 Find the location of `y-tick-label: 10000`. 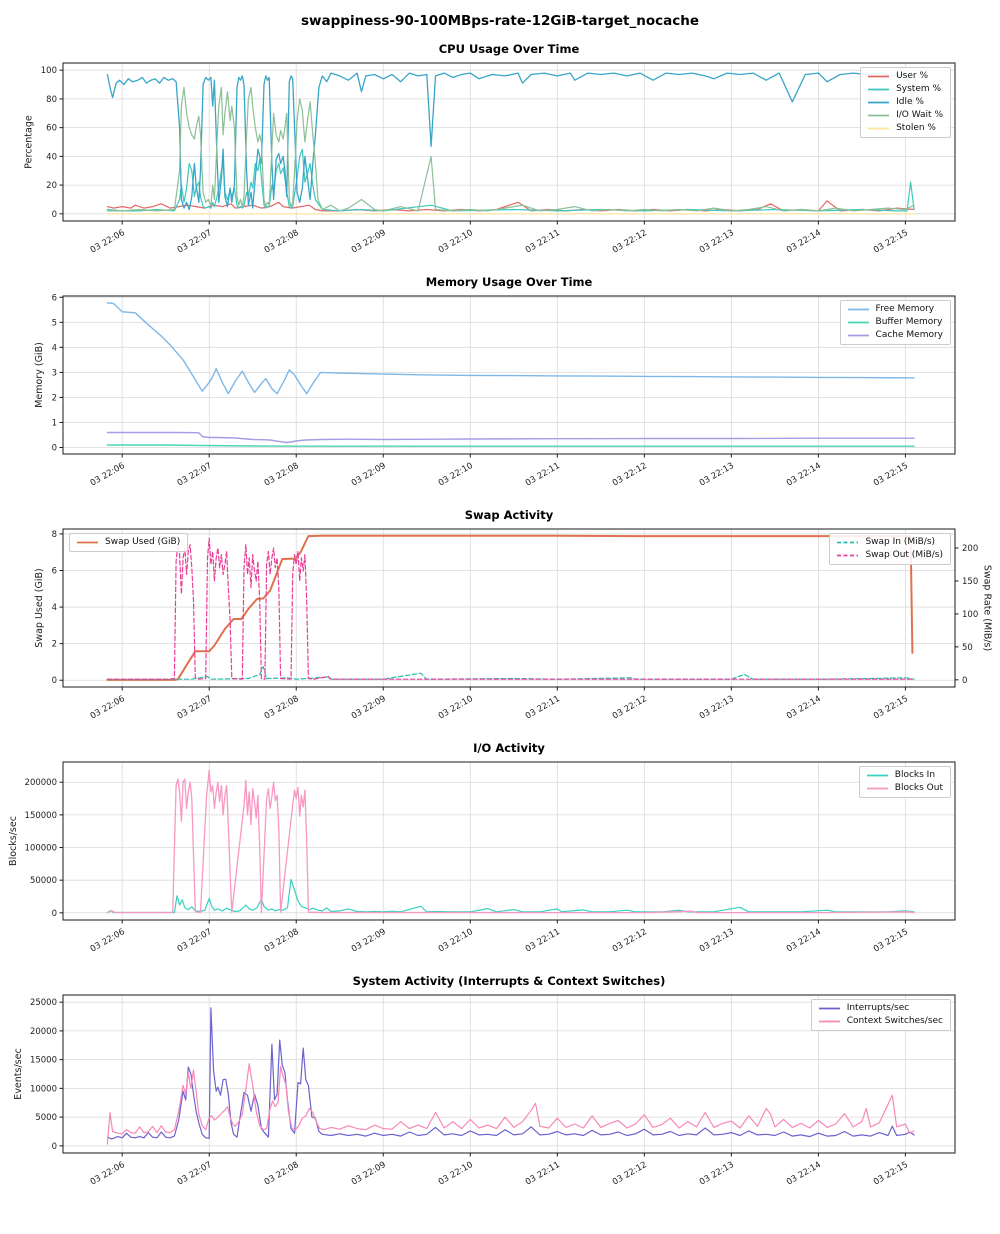

y-tick-label: 10000 is located at coordinates (43, 1089).